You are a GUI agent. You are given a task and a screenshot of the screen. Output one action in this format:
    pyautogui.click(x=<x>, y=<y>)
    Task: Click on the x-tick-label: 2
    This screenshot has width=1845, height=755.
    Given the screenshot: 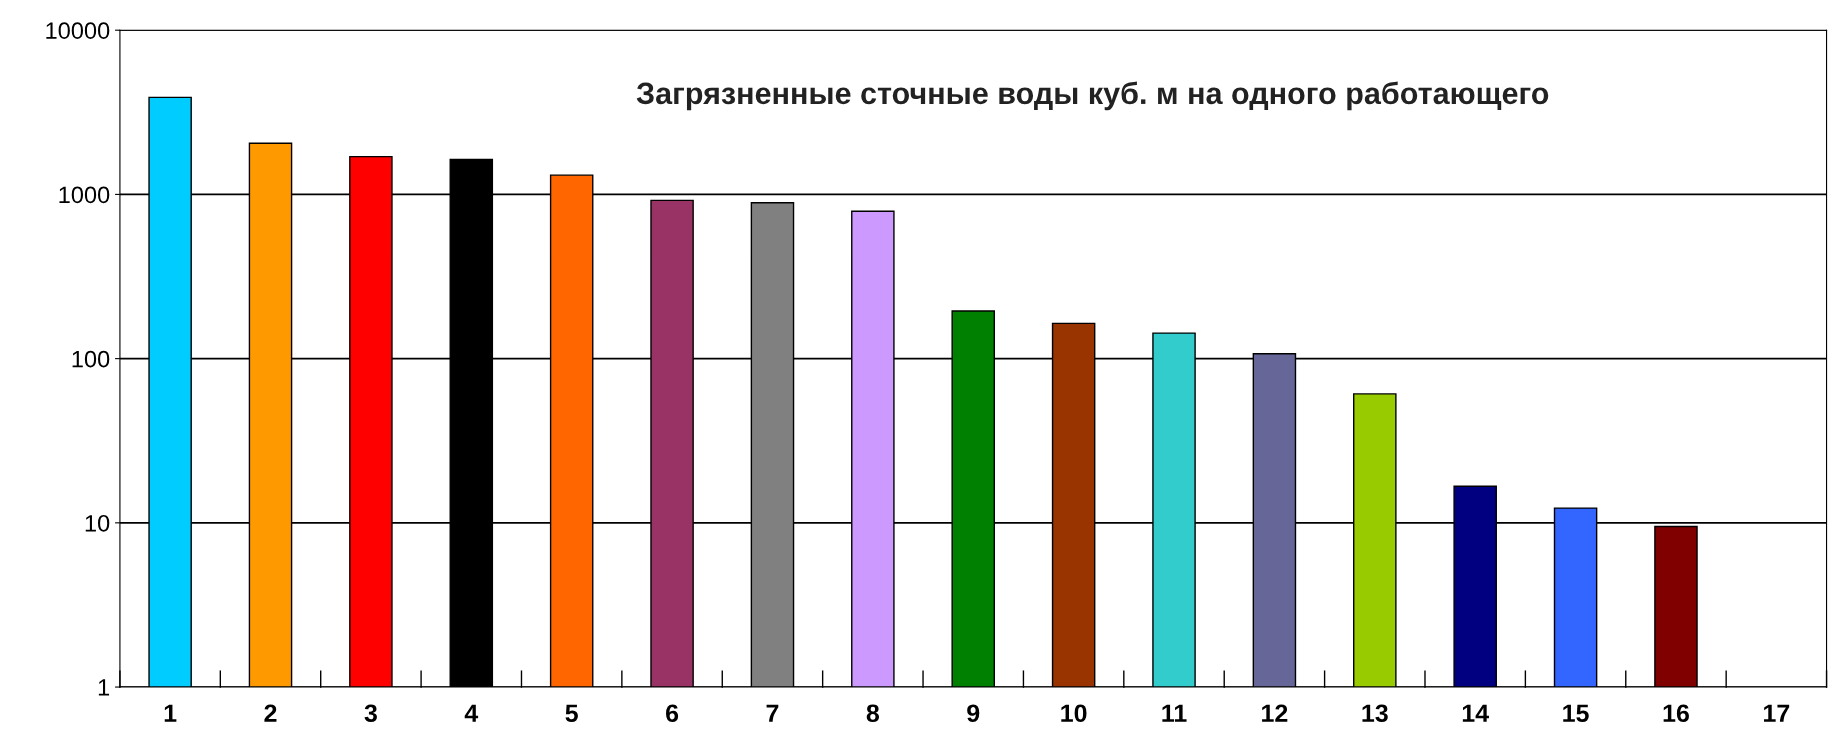 What is the action you would take?
    pyautogui.click(x=270, y=713)
    